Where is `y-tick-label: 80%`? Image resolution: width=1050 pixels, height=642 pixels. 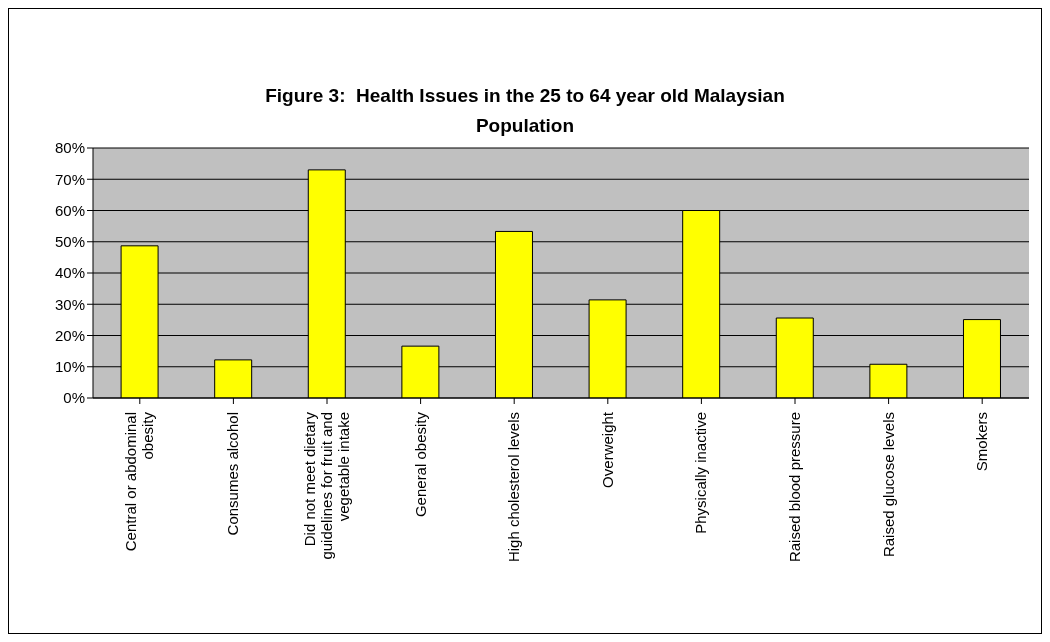 y-tick-label: 80% is located at coordinates (69, 148).